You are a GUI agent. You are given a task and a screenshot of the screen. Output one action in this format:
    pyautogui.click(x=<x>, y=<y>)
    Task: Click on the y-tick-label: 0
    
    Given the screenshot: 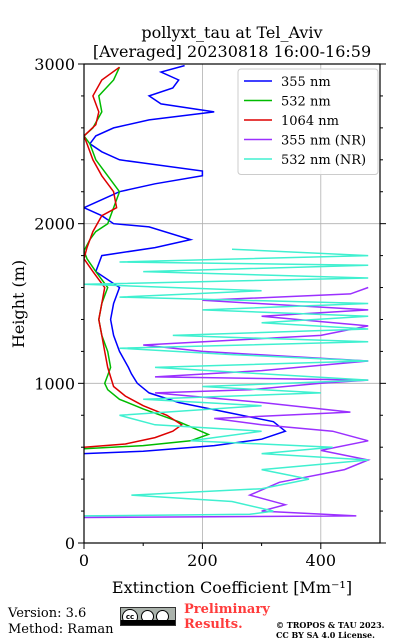 What is the action you would take?
    pyautogui.click(x=70, y=543)
    